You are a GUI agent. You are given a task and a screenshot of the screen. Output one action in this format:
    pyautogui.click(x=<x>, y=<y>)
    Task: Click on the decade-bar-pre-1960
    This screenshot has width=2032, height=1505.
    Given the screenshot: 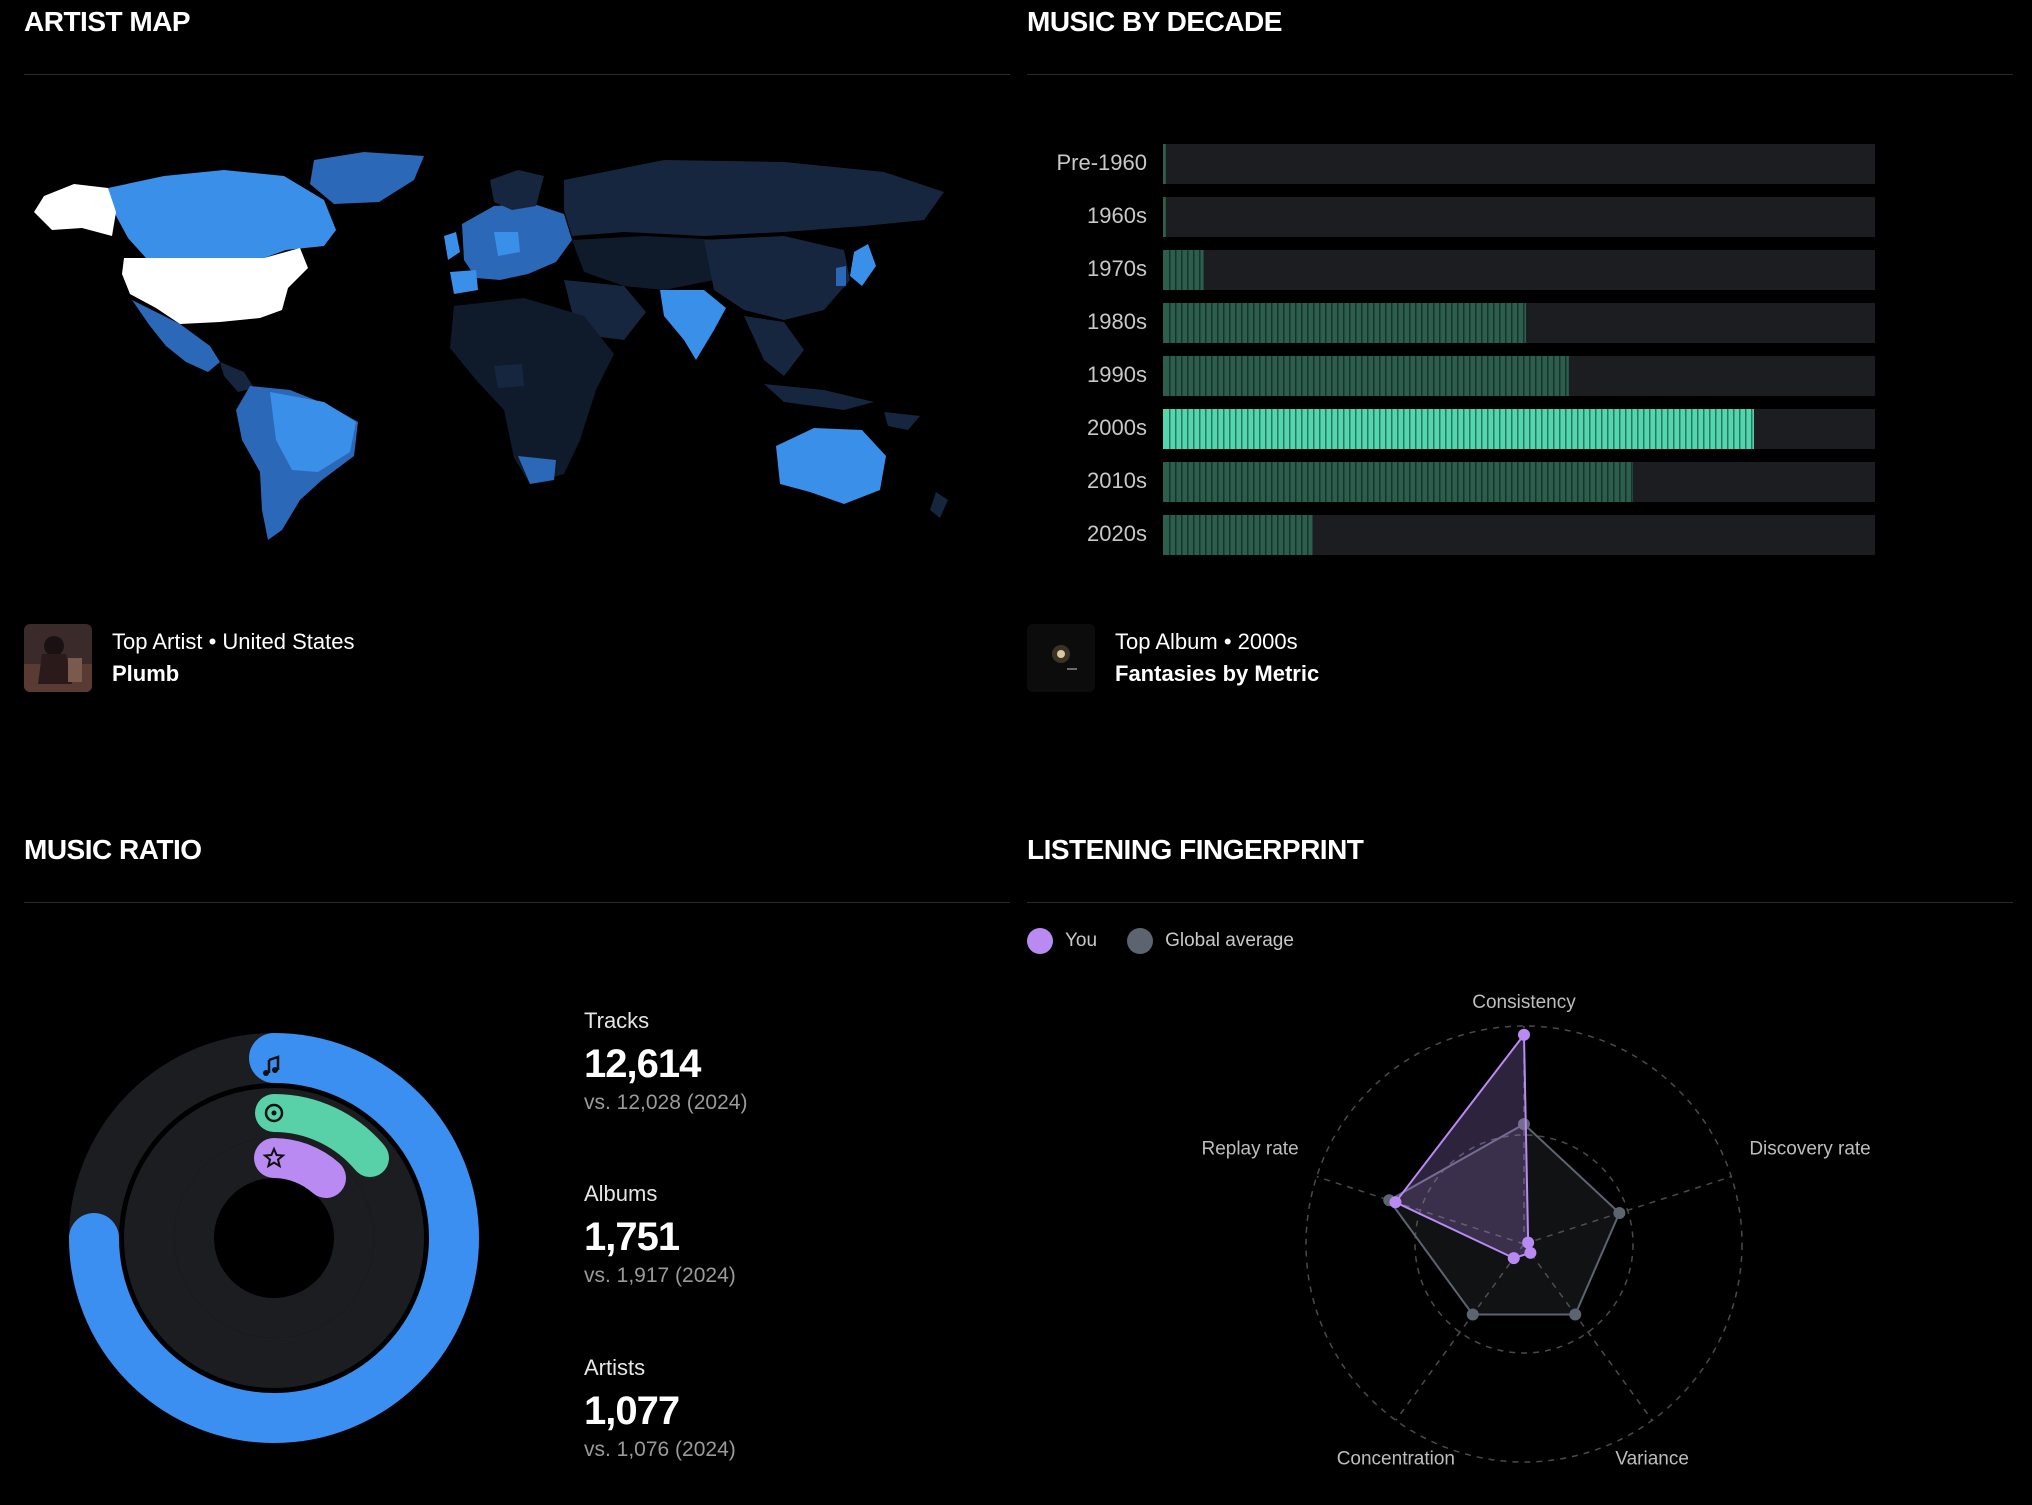 What is the action you would take?
    pyautogui.click(x=1164, y=164)
    